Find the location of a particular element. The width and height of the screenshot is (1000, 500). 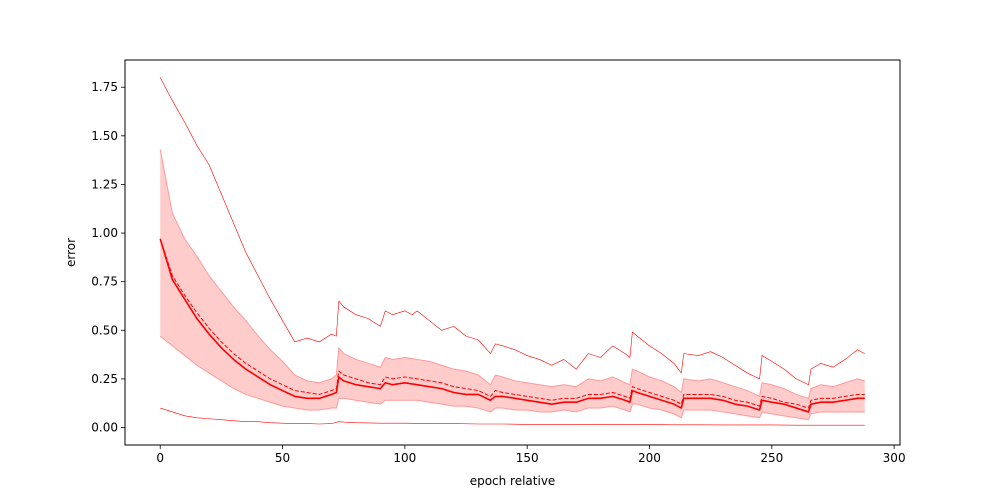

y-tick-label: 1.75 is located at coordinates (104, 87).